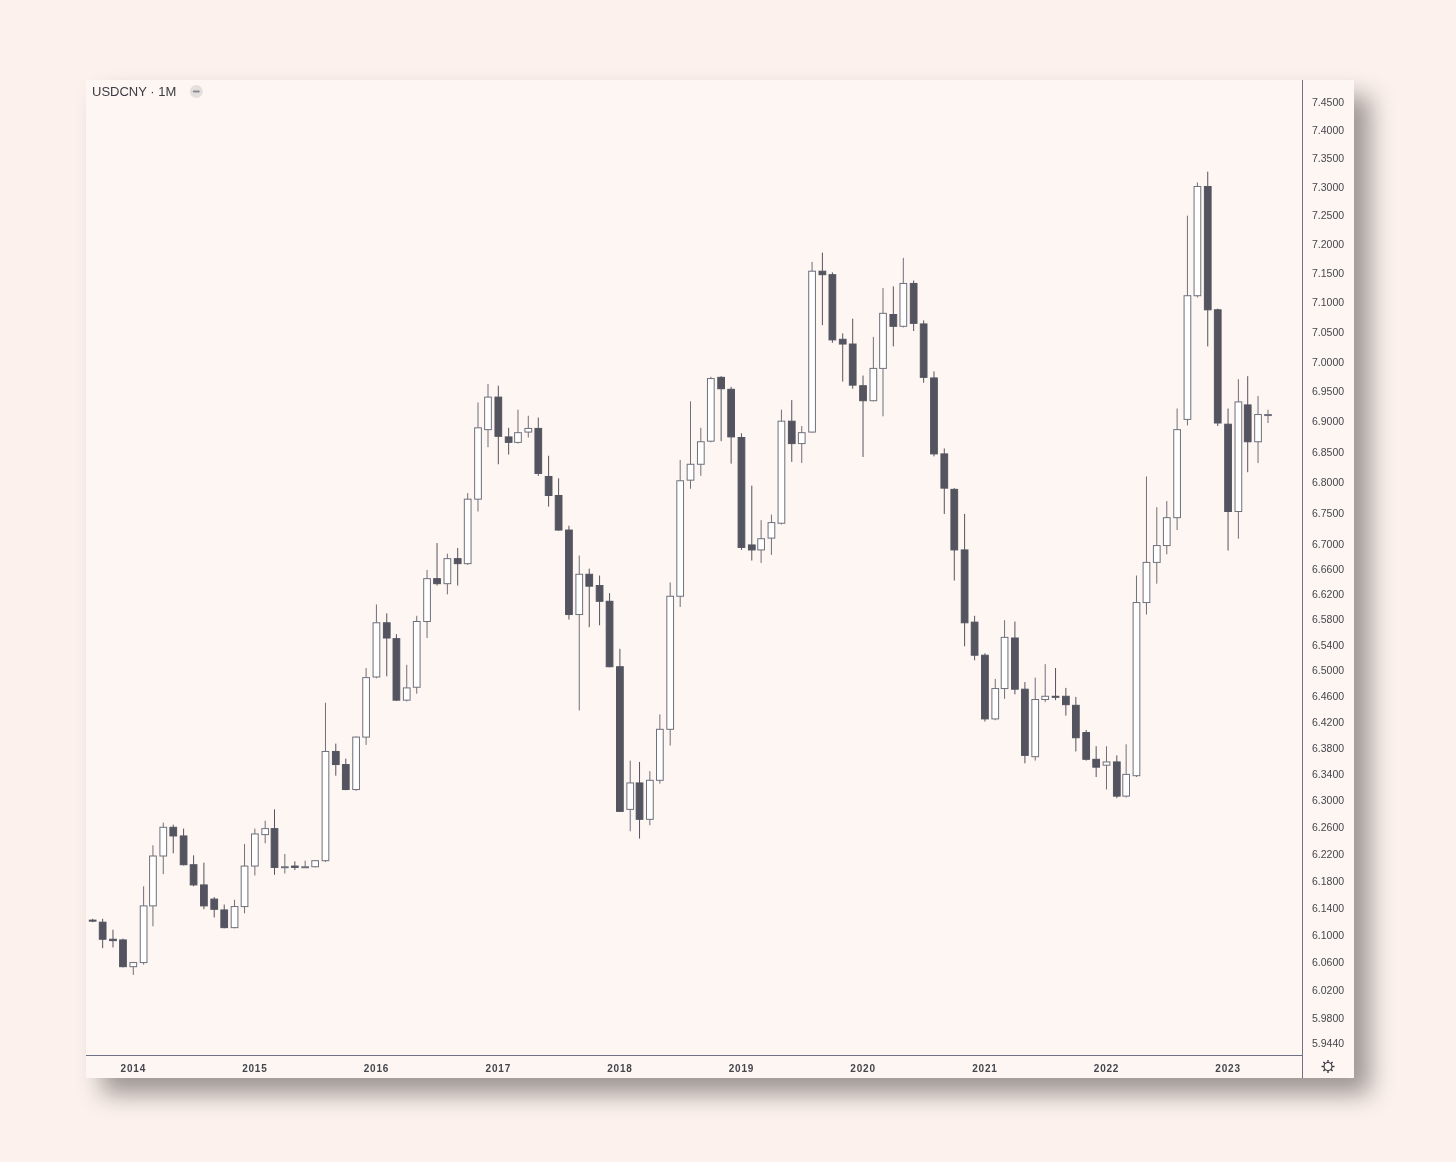 This screenshot has height=1162, width=1456. What do you see at coordinates (1328, 331) in the screenshot?
I see `y-tick-label: 7.0500` at bounding box center [1328, 331].